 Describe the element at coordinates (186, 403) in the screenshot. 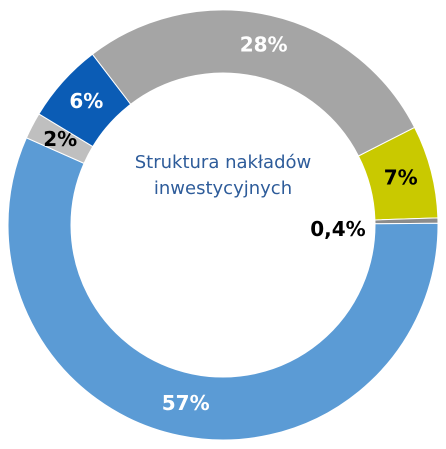

I see `value-label: 57%` at that location.